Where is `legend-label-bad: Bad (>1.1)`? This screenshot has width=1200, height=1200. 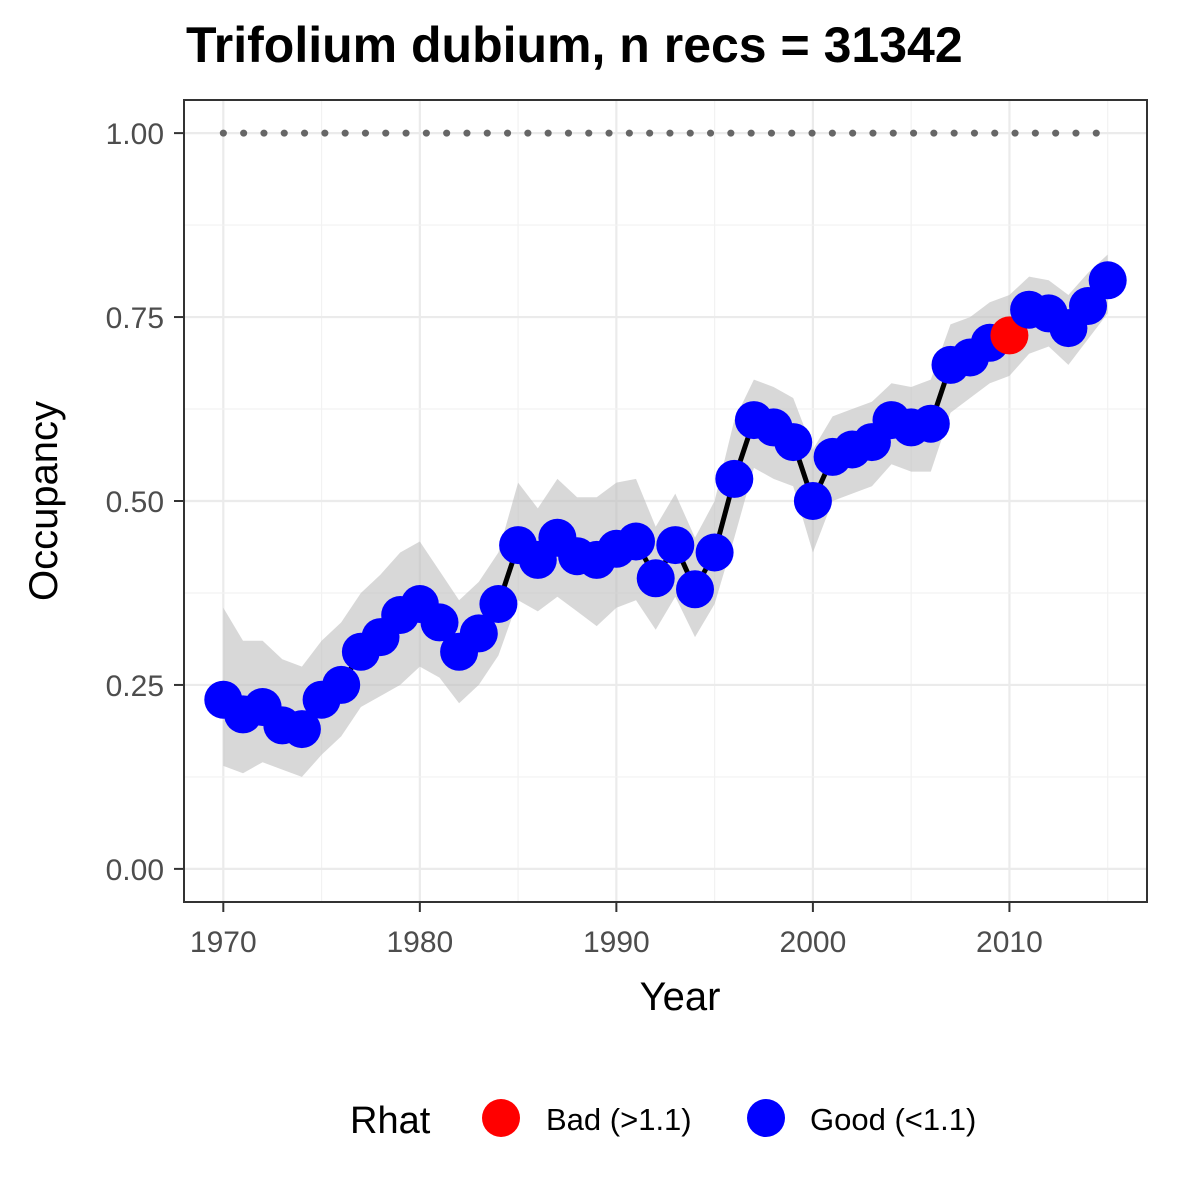
legend-label-bad: Bad (>1.1) is located at coordinates (619, 1119).